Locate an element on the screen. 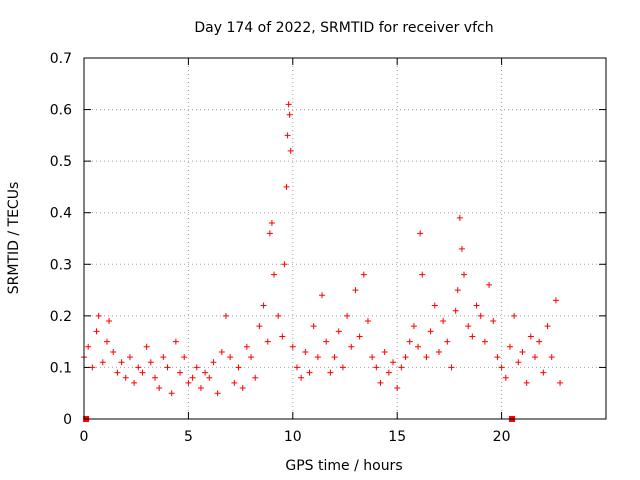  y-axis-label: SRMTID / TECUs is located at coordinates (14, 238).